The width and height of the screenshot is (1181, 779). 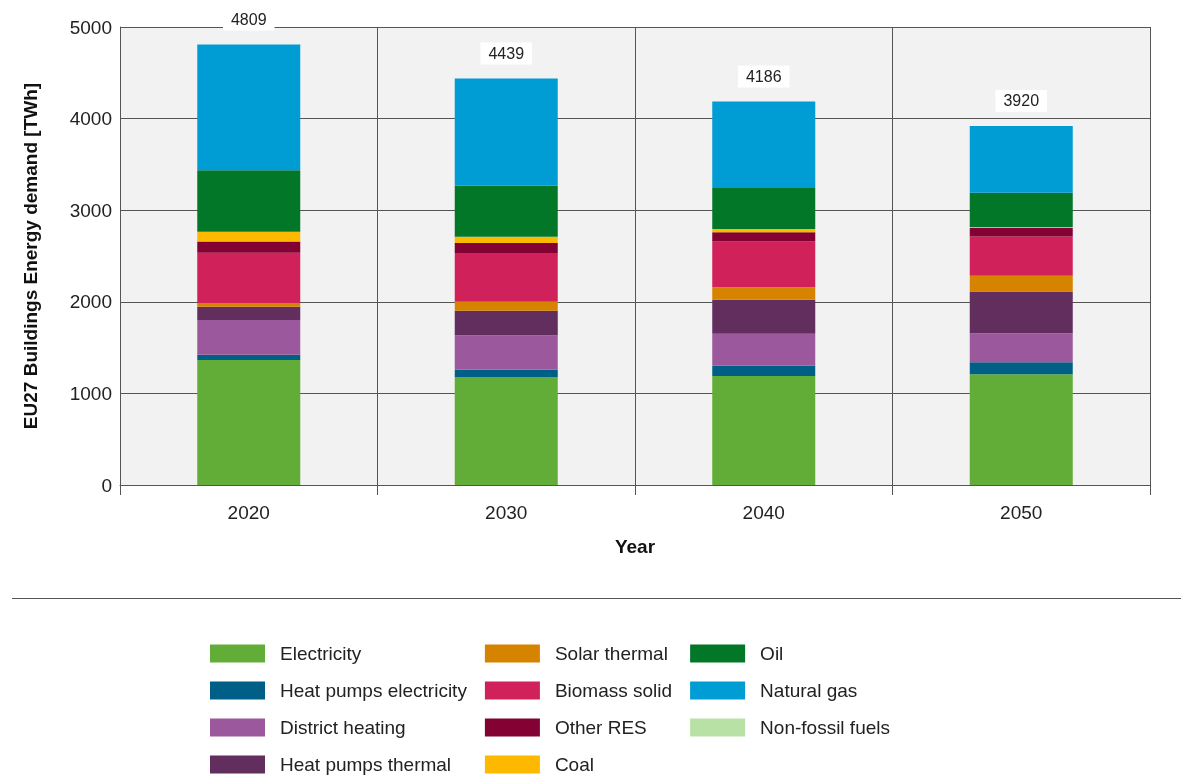 I want to click on y-tick-label: 0, so click(x=106, y=485).